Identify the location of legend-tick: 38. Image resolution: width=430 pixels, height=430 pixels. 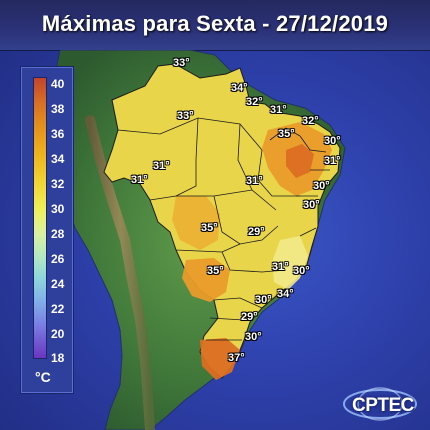
(58, 109).